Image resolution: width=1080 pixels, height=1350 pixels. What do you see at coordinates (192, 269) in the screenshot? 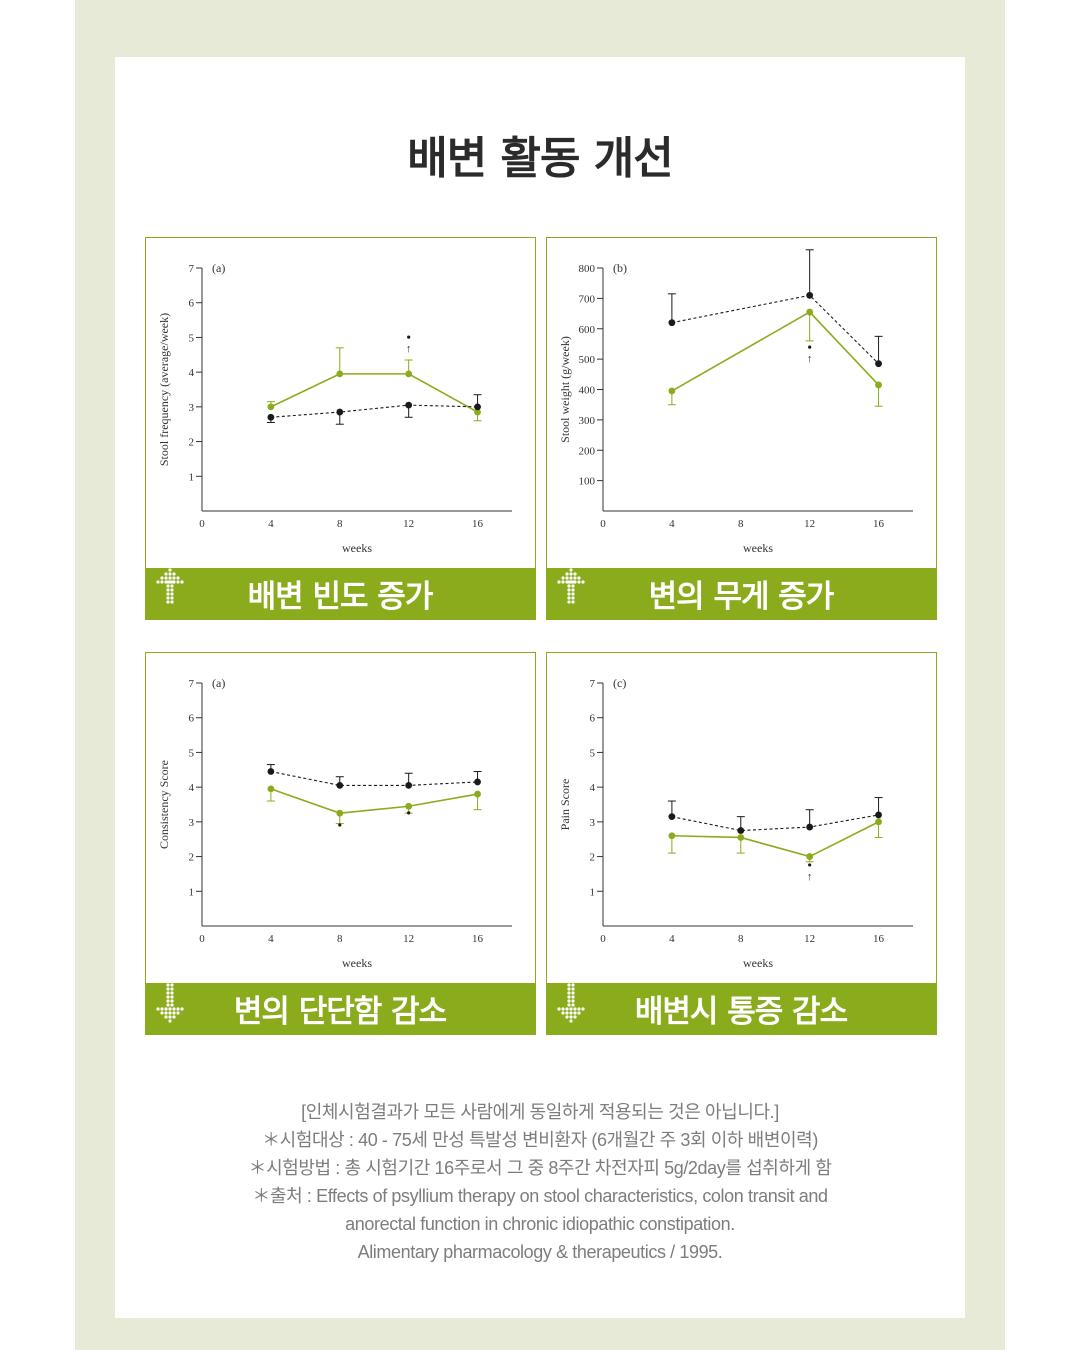
I see `y-tick-label: 7` at bounding box center [192, 269].